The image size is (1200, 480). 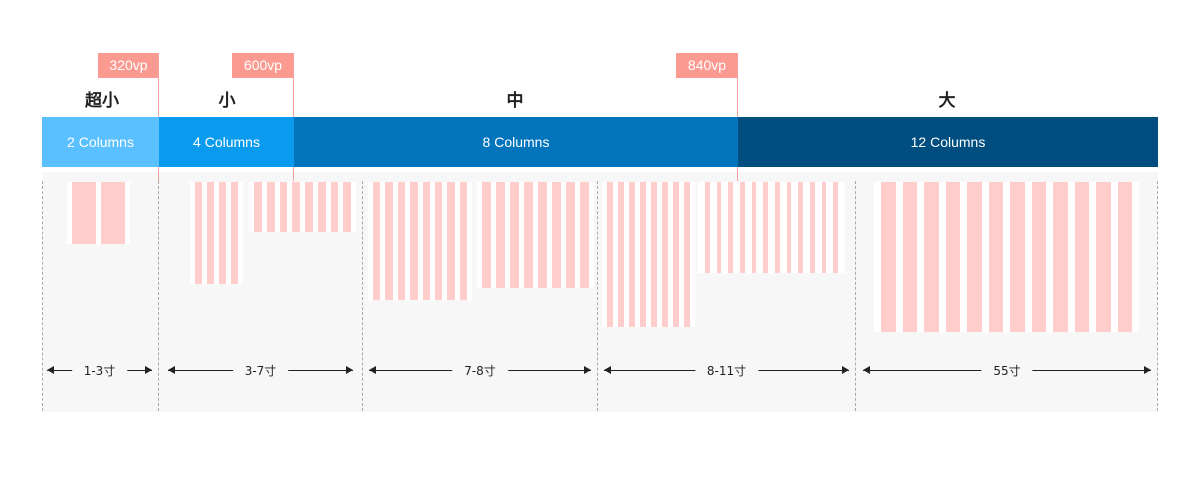 What do you see at coordinates (516, 142) in the screenshot?
I see `columns-band-8: 8 Columns` at bounding box center [516, 142].